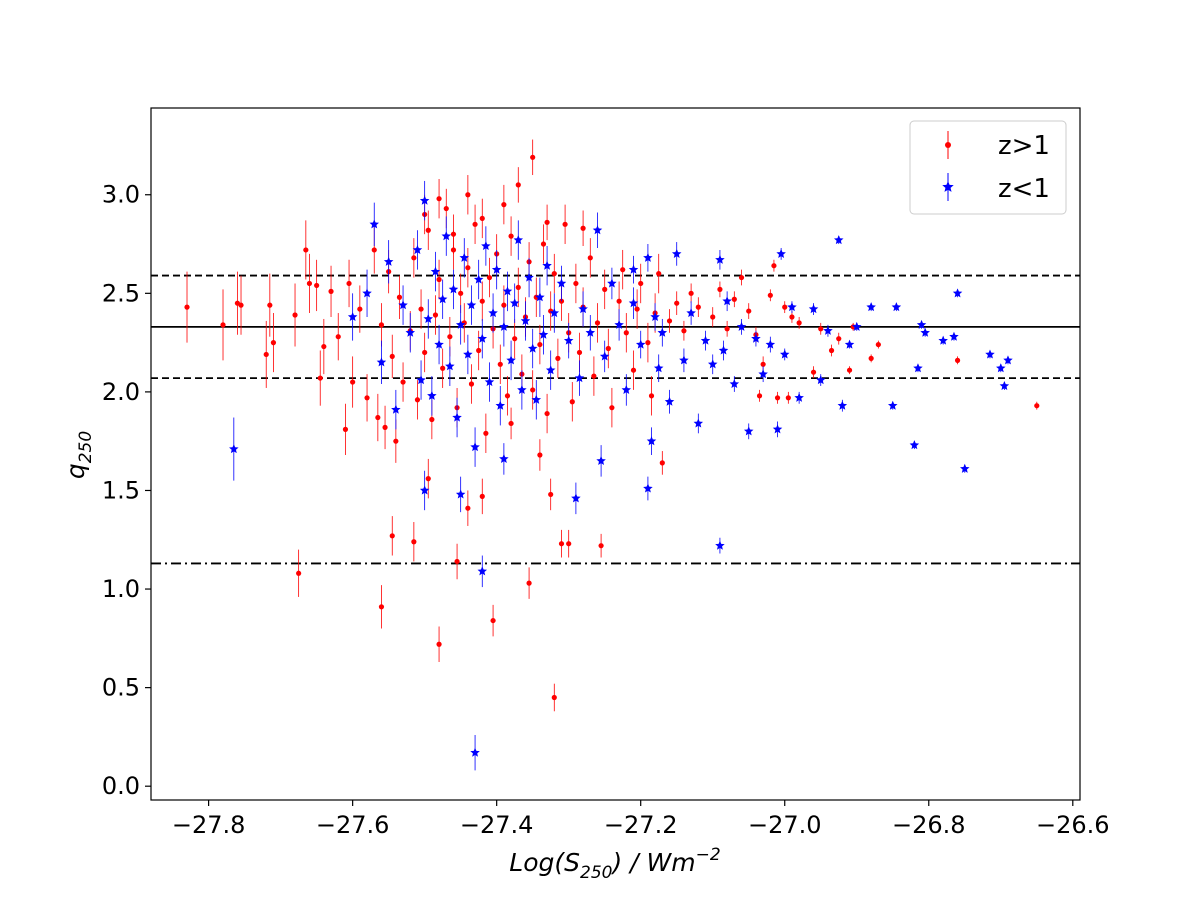 This screenshot has height=900, width=1200. I want to click on x-axis-ticks: −27.8 −27.6 −27.4 −27.2 −27.0 −26.8 −26.6, so click(641, 819).